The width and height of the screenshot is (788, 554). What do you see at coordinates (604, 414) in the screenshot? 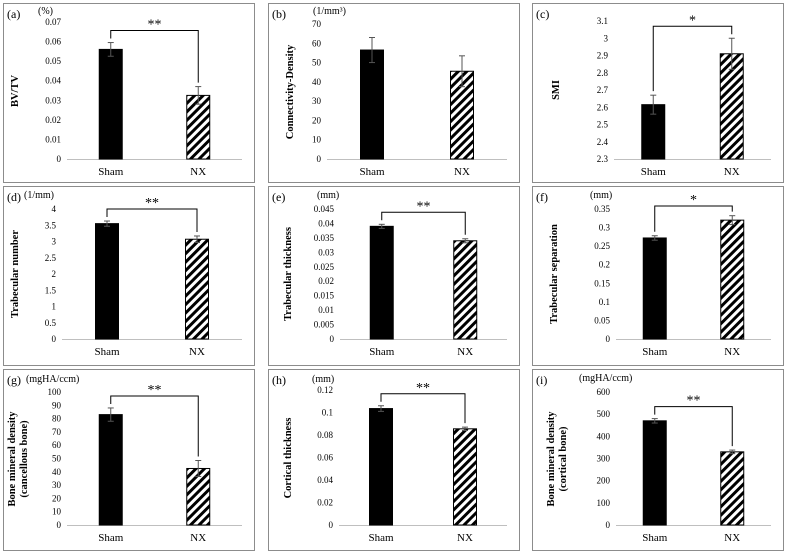
I see `y-tick-label: 500` at bounding box center [604, 414].